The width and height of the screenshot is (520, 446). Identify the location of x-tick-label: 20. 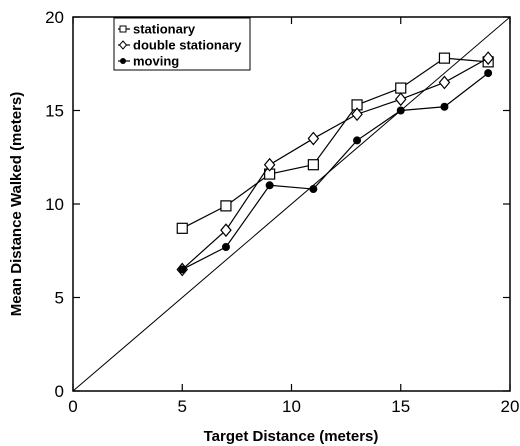
(510, 406).